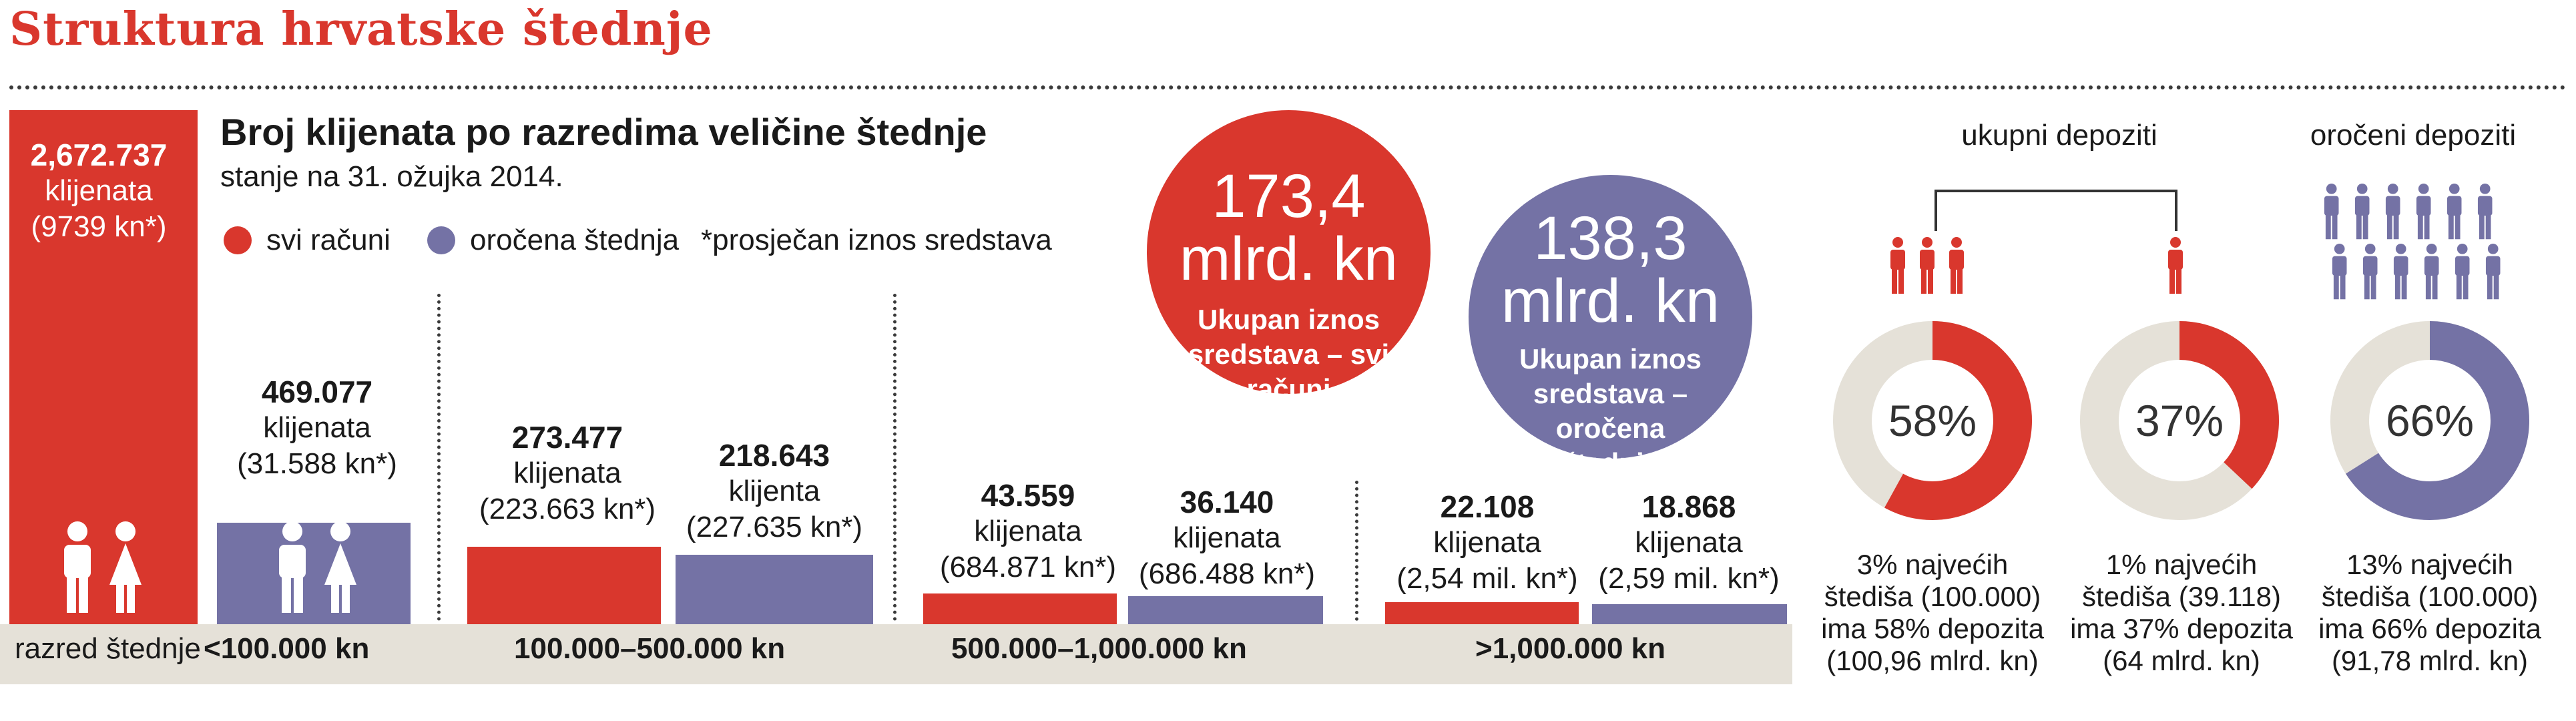 This screenshot has width=2576, height=721. I want to click on bar-label-all-gt1m: 22.108 klijenata (2,54 mil. kn*), so click(1486, 543).